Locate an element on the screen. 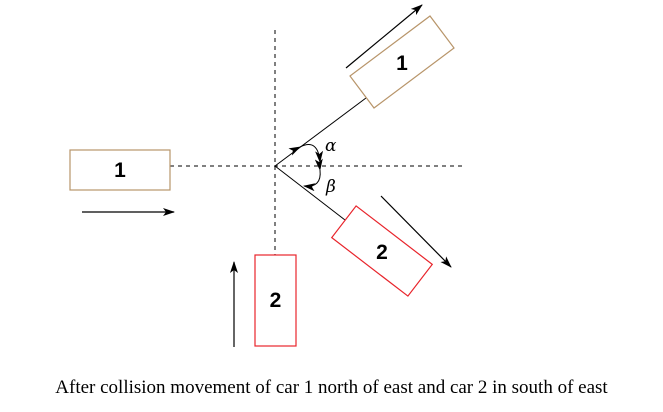 The width and height of the screenshot is (663, 412). alpha-arc is located at coordinates (306, 153).